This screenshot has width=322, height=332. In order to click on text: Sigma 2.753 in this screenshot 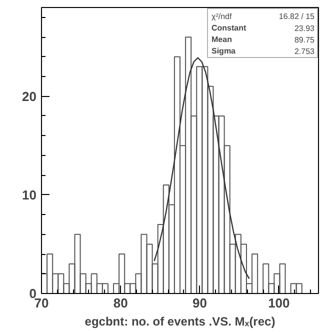, I will do `click(263, 51)`.